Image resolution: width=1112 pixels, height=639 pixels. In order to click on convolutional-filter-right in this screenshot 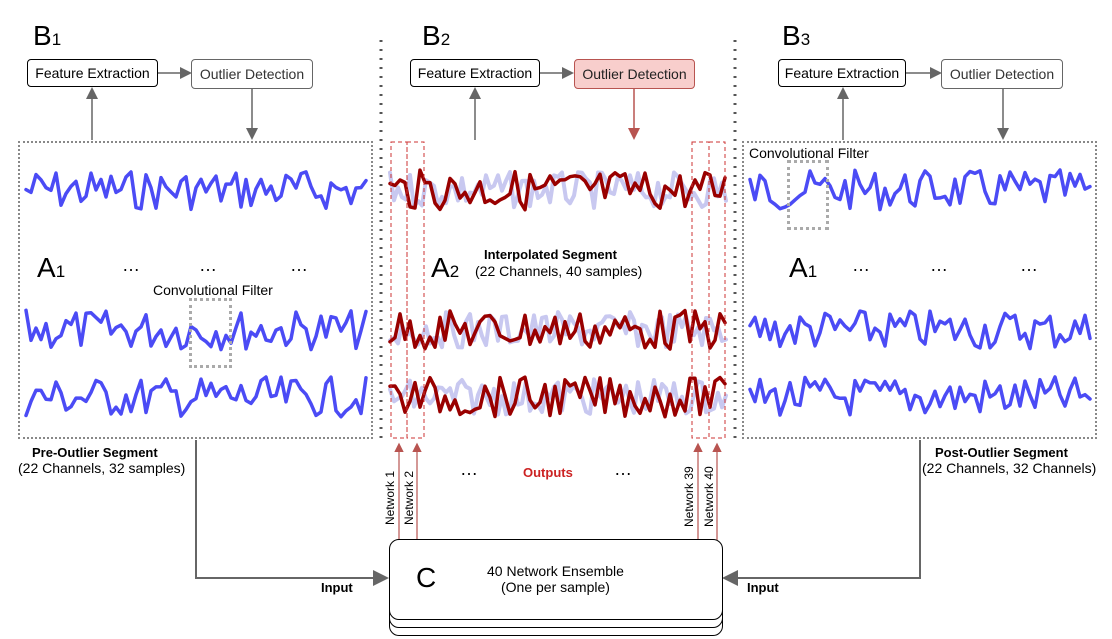, I will do `click(808, 195)`.